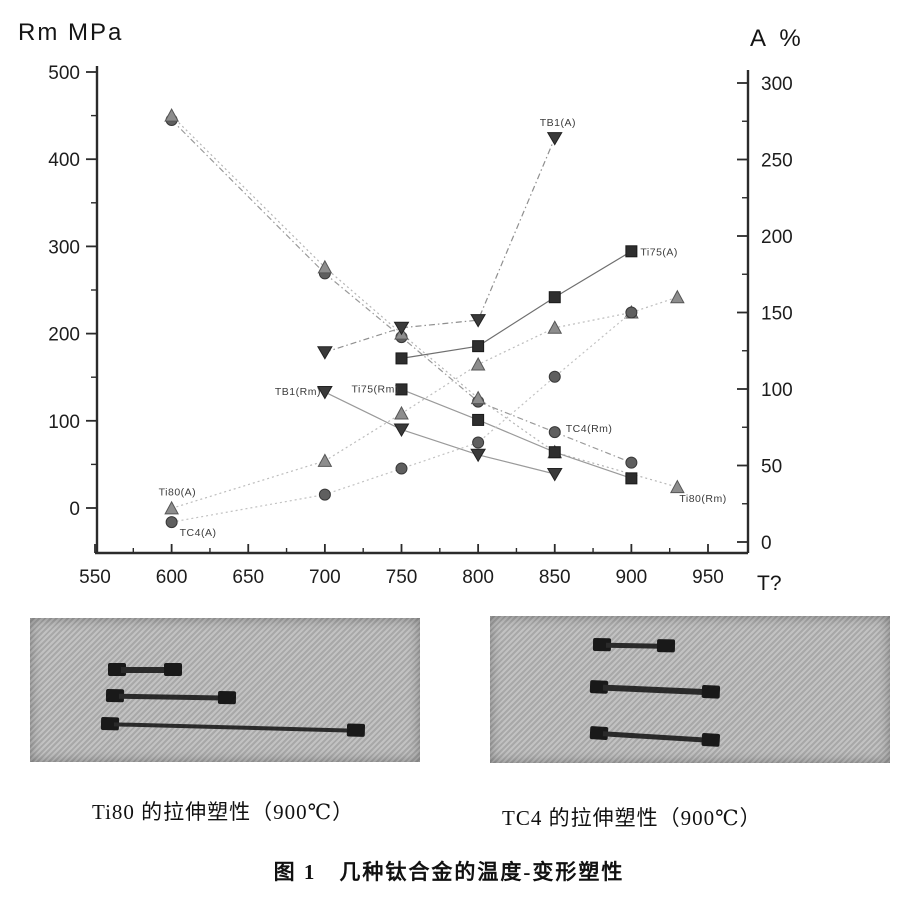 The width and height of the screenshot is (898, 900). Describe the element at coordinates (777, 38) in the screenshot. I see `right-axis-title: A %` at that location.